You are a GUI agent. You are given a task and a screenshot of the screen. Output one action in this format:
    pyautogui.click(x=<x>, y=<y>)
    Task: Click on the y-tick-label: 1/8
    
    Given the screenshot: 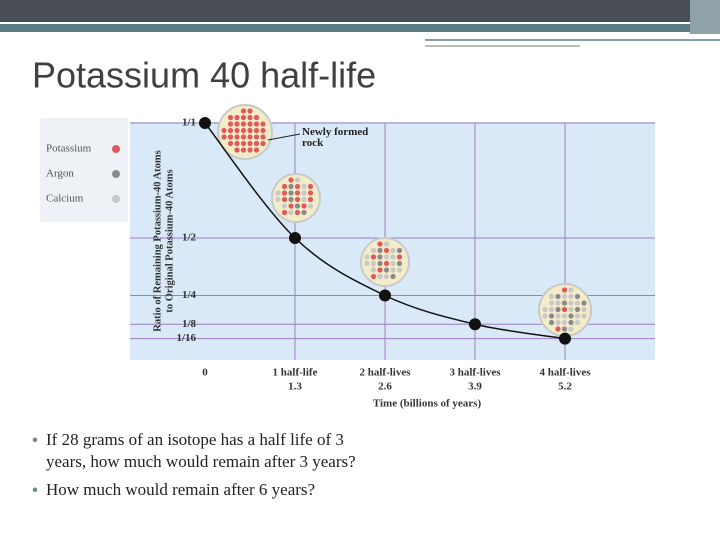 What is the action you would take?
    pyautogui.click(x=189, y=324)
    